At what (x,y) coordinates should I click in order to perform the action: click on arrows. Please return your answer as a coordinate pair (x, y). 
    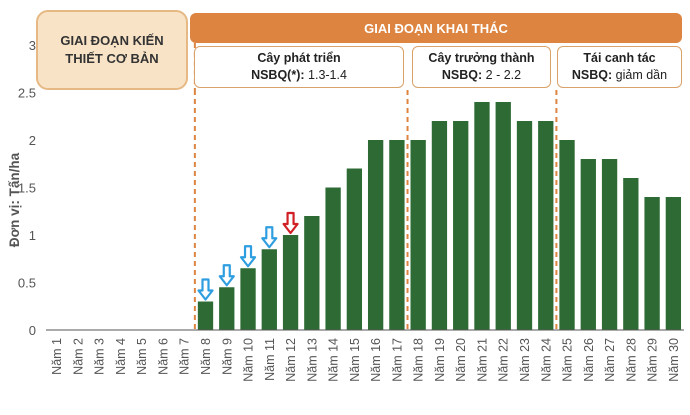
    Looking at the image, I should click on (248, 256).